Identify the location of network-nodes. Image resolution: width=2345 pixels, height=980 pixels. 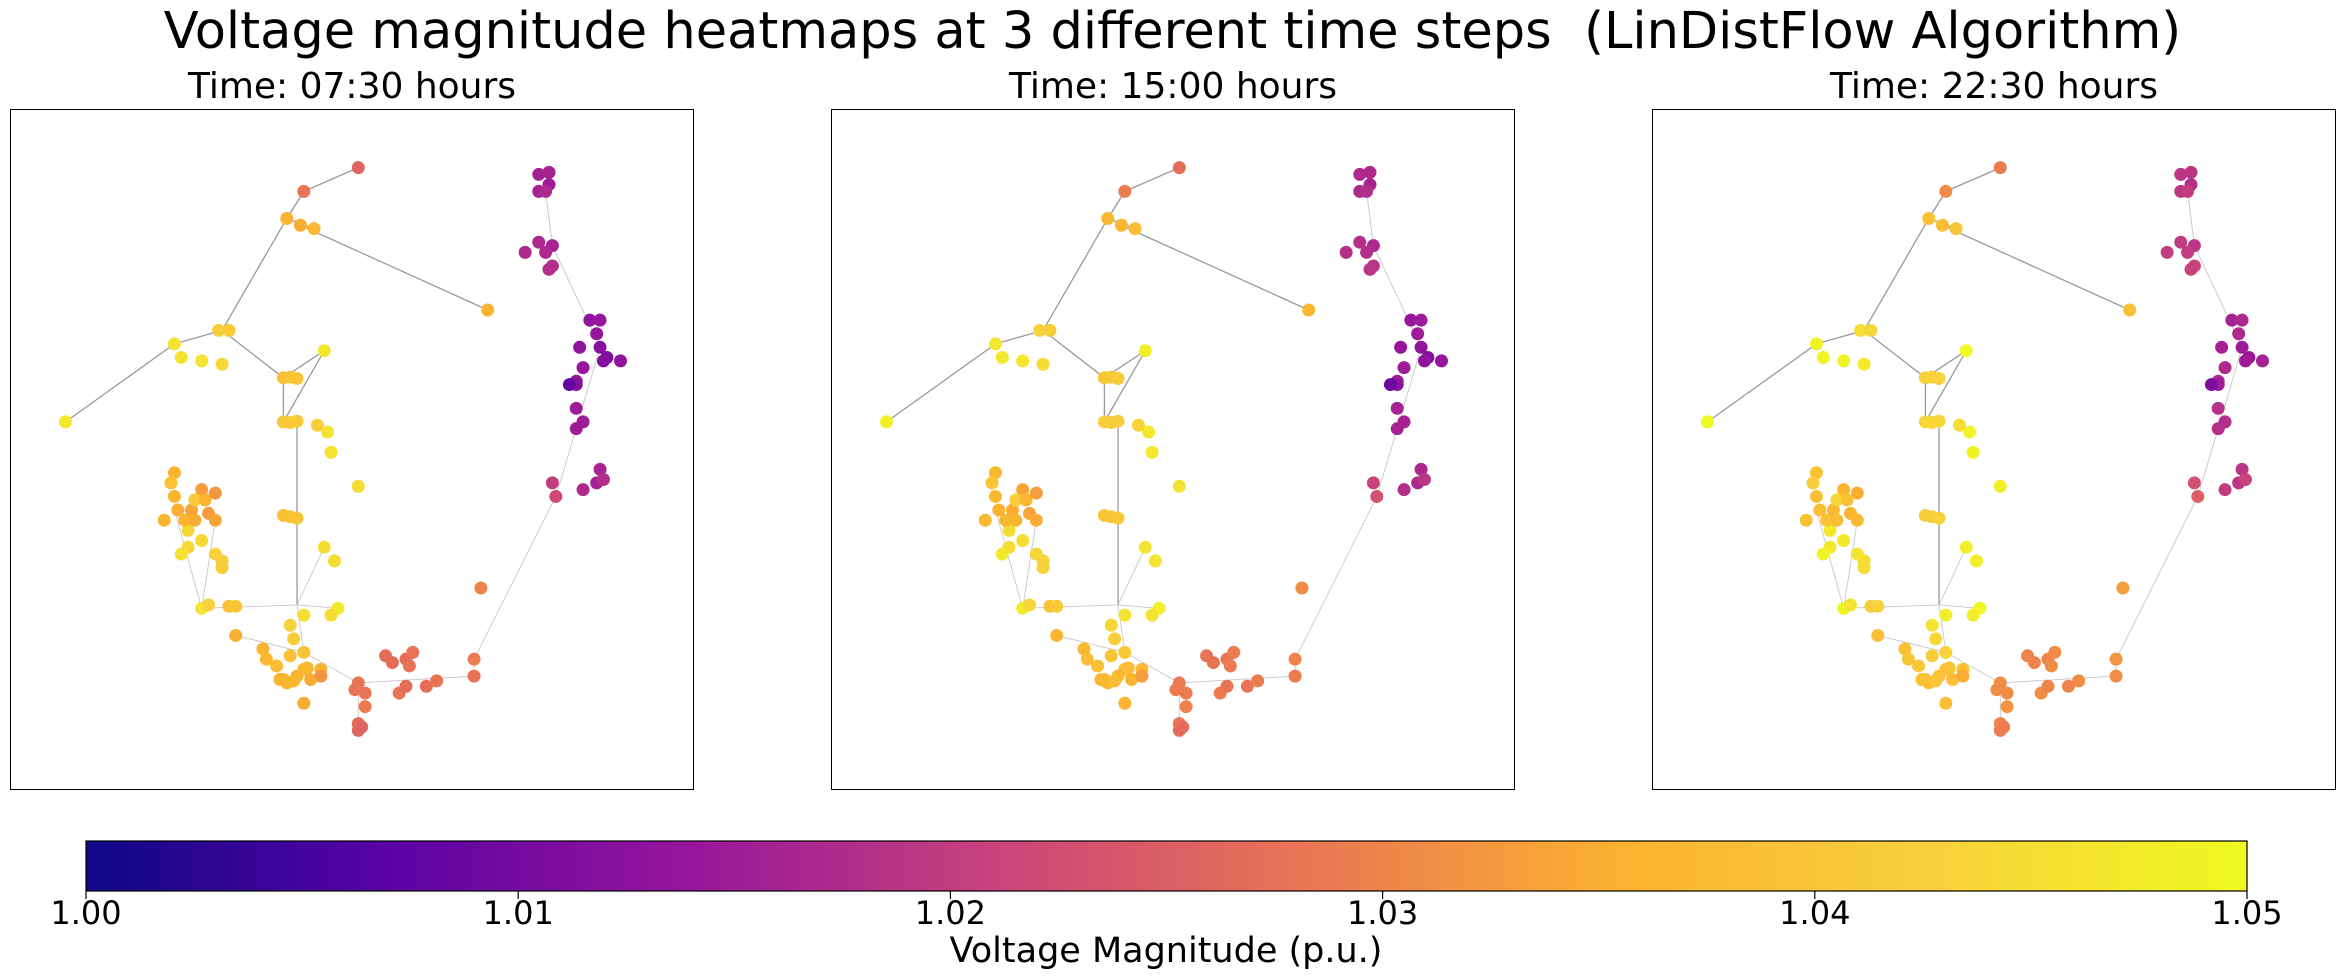
(342, 449).